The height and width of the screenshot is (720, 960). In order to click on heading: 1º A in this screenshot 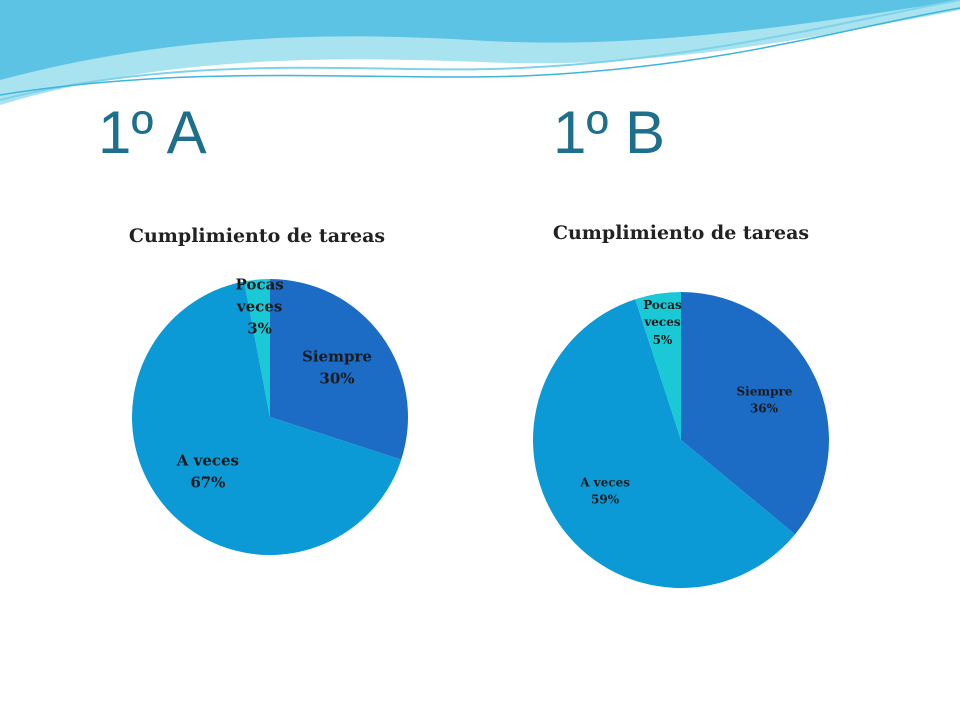, I will do `click(152, 132)`.